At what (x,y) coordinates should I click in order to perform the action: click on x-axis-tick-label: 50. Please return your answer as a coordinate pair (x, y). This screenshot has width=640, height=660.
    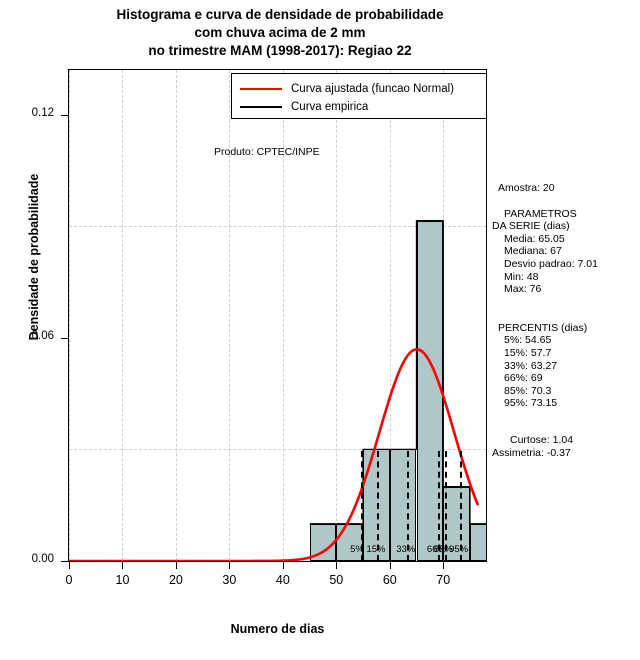
    Looking at the image, I should click on (336, 580).